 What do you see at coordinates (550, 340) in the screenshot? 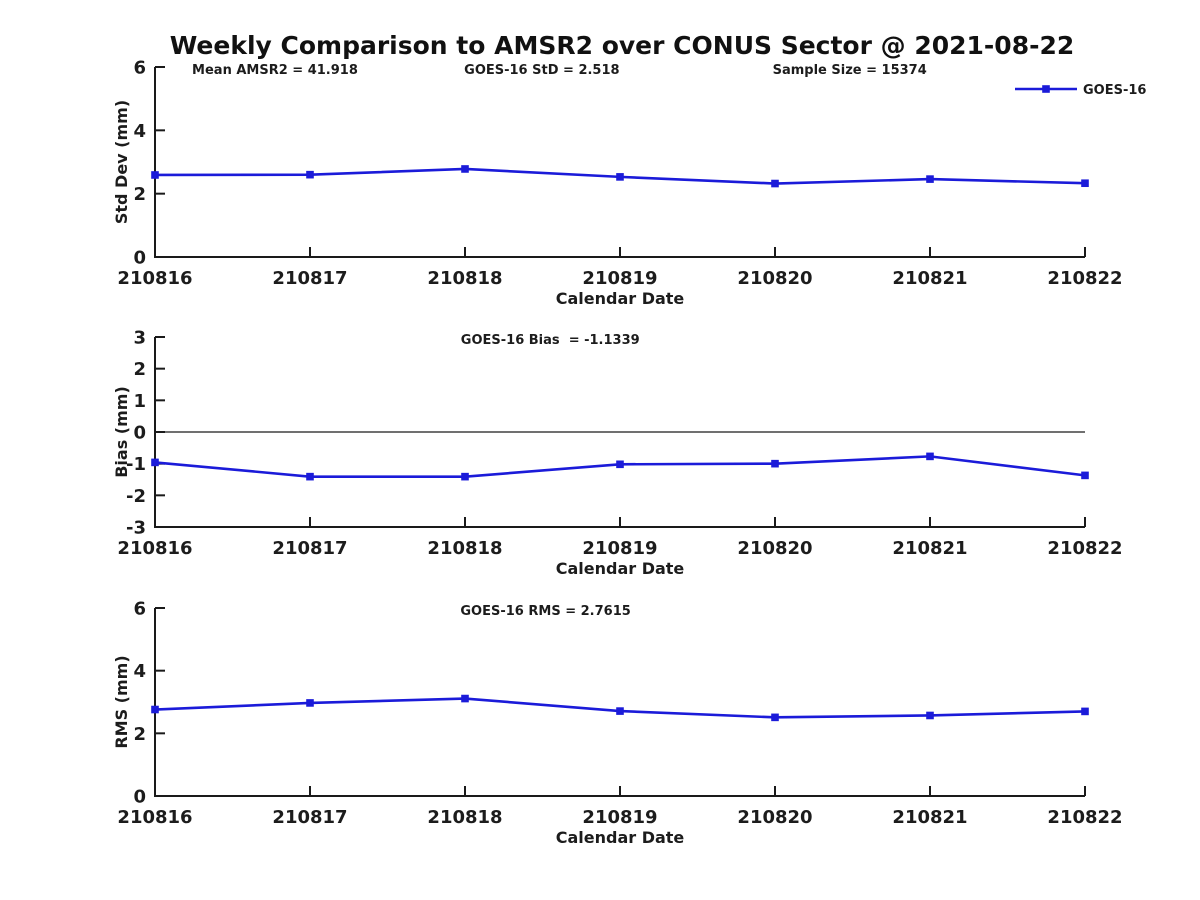
I see `stat-annotation: GOES-16 Bias = -1.1339` at bounding box center [550, 340].